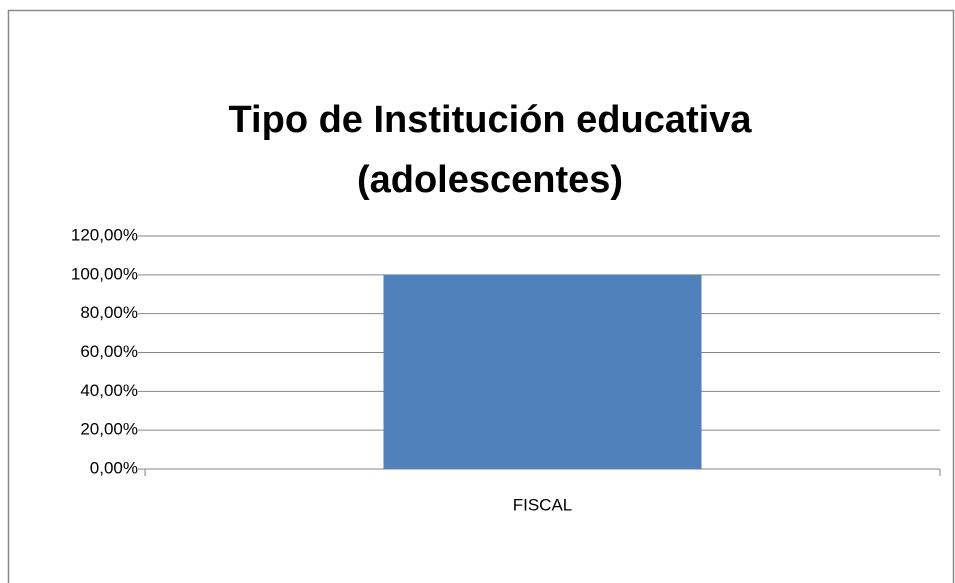 This screenshot has width=955, height=583. What do you see at coordinates (109, 312) in the screenshot?
I see `y-tick-label: 80,00%` at bounding box center [109, 312].